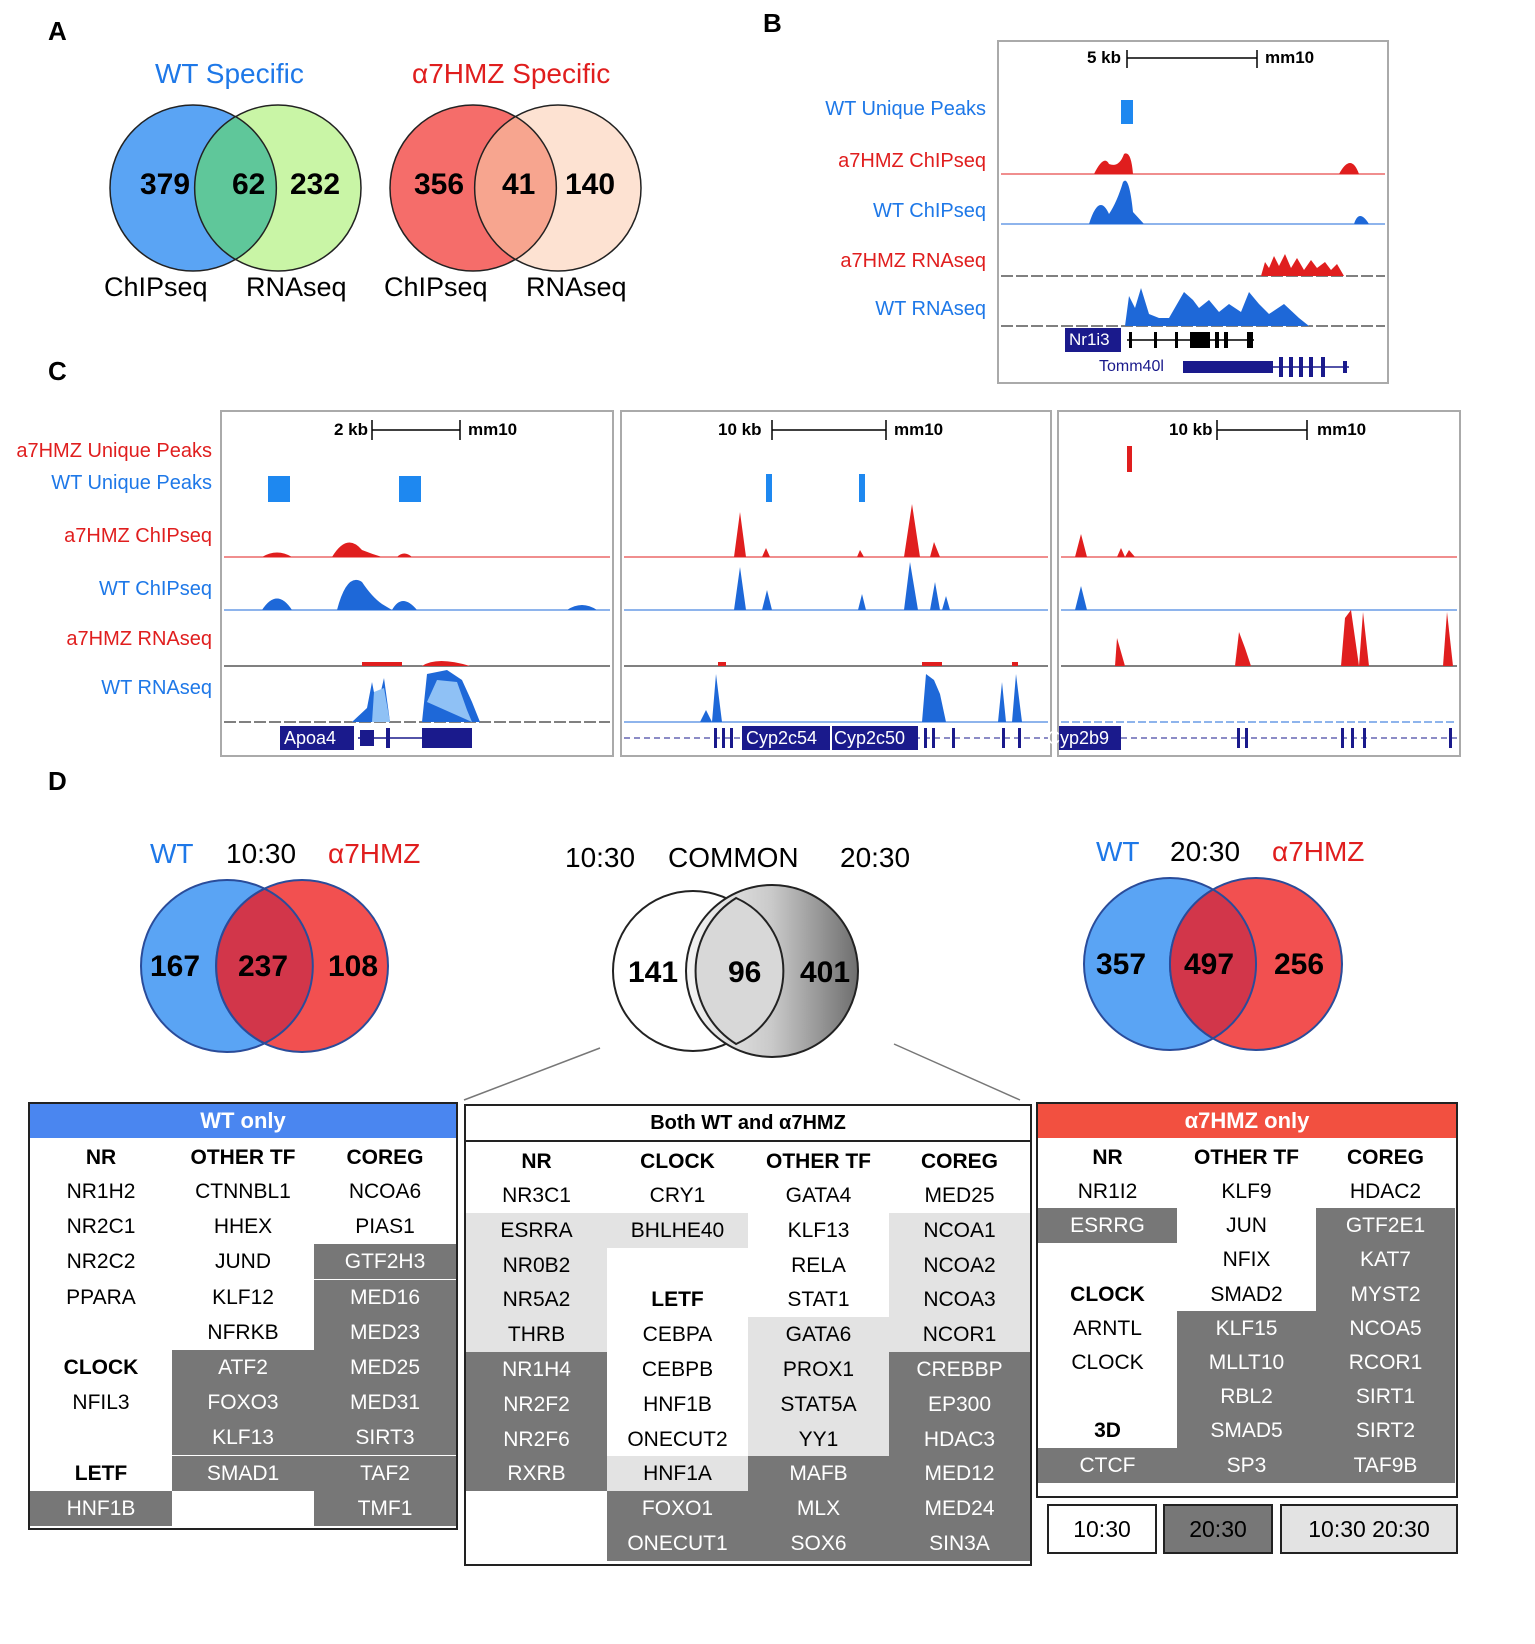 Image resolution: width=1535 pixels, height=1644 pixels. What do you see at coordinates (131, 483) in the screenshot?
I see `c-track-wt-peaks: WT Unique Peaks` at bounding box center [131, 483].